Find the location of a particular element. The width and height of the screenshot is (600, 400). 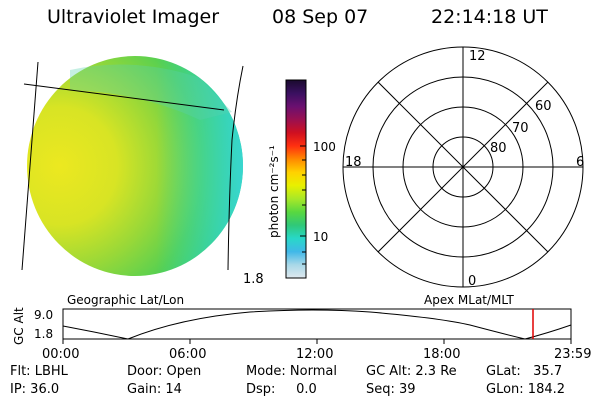

glat-value: GLat: 35.7 is located at coordinates (524, 371).